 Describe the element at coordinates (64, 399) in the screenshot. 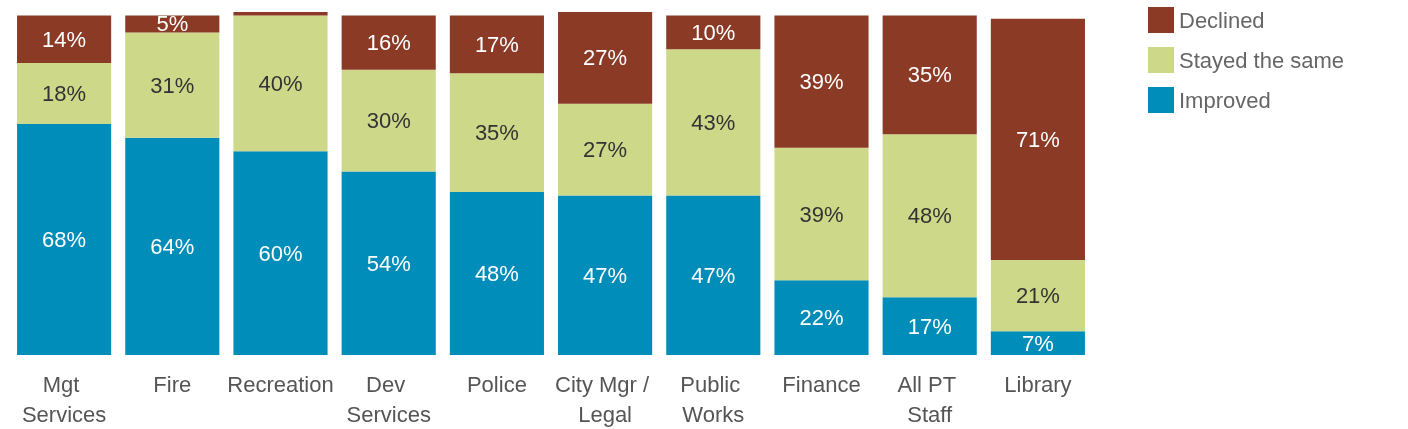

I see `x-tick-label: Mgt Services` at that location.